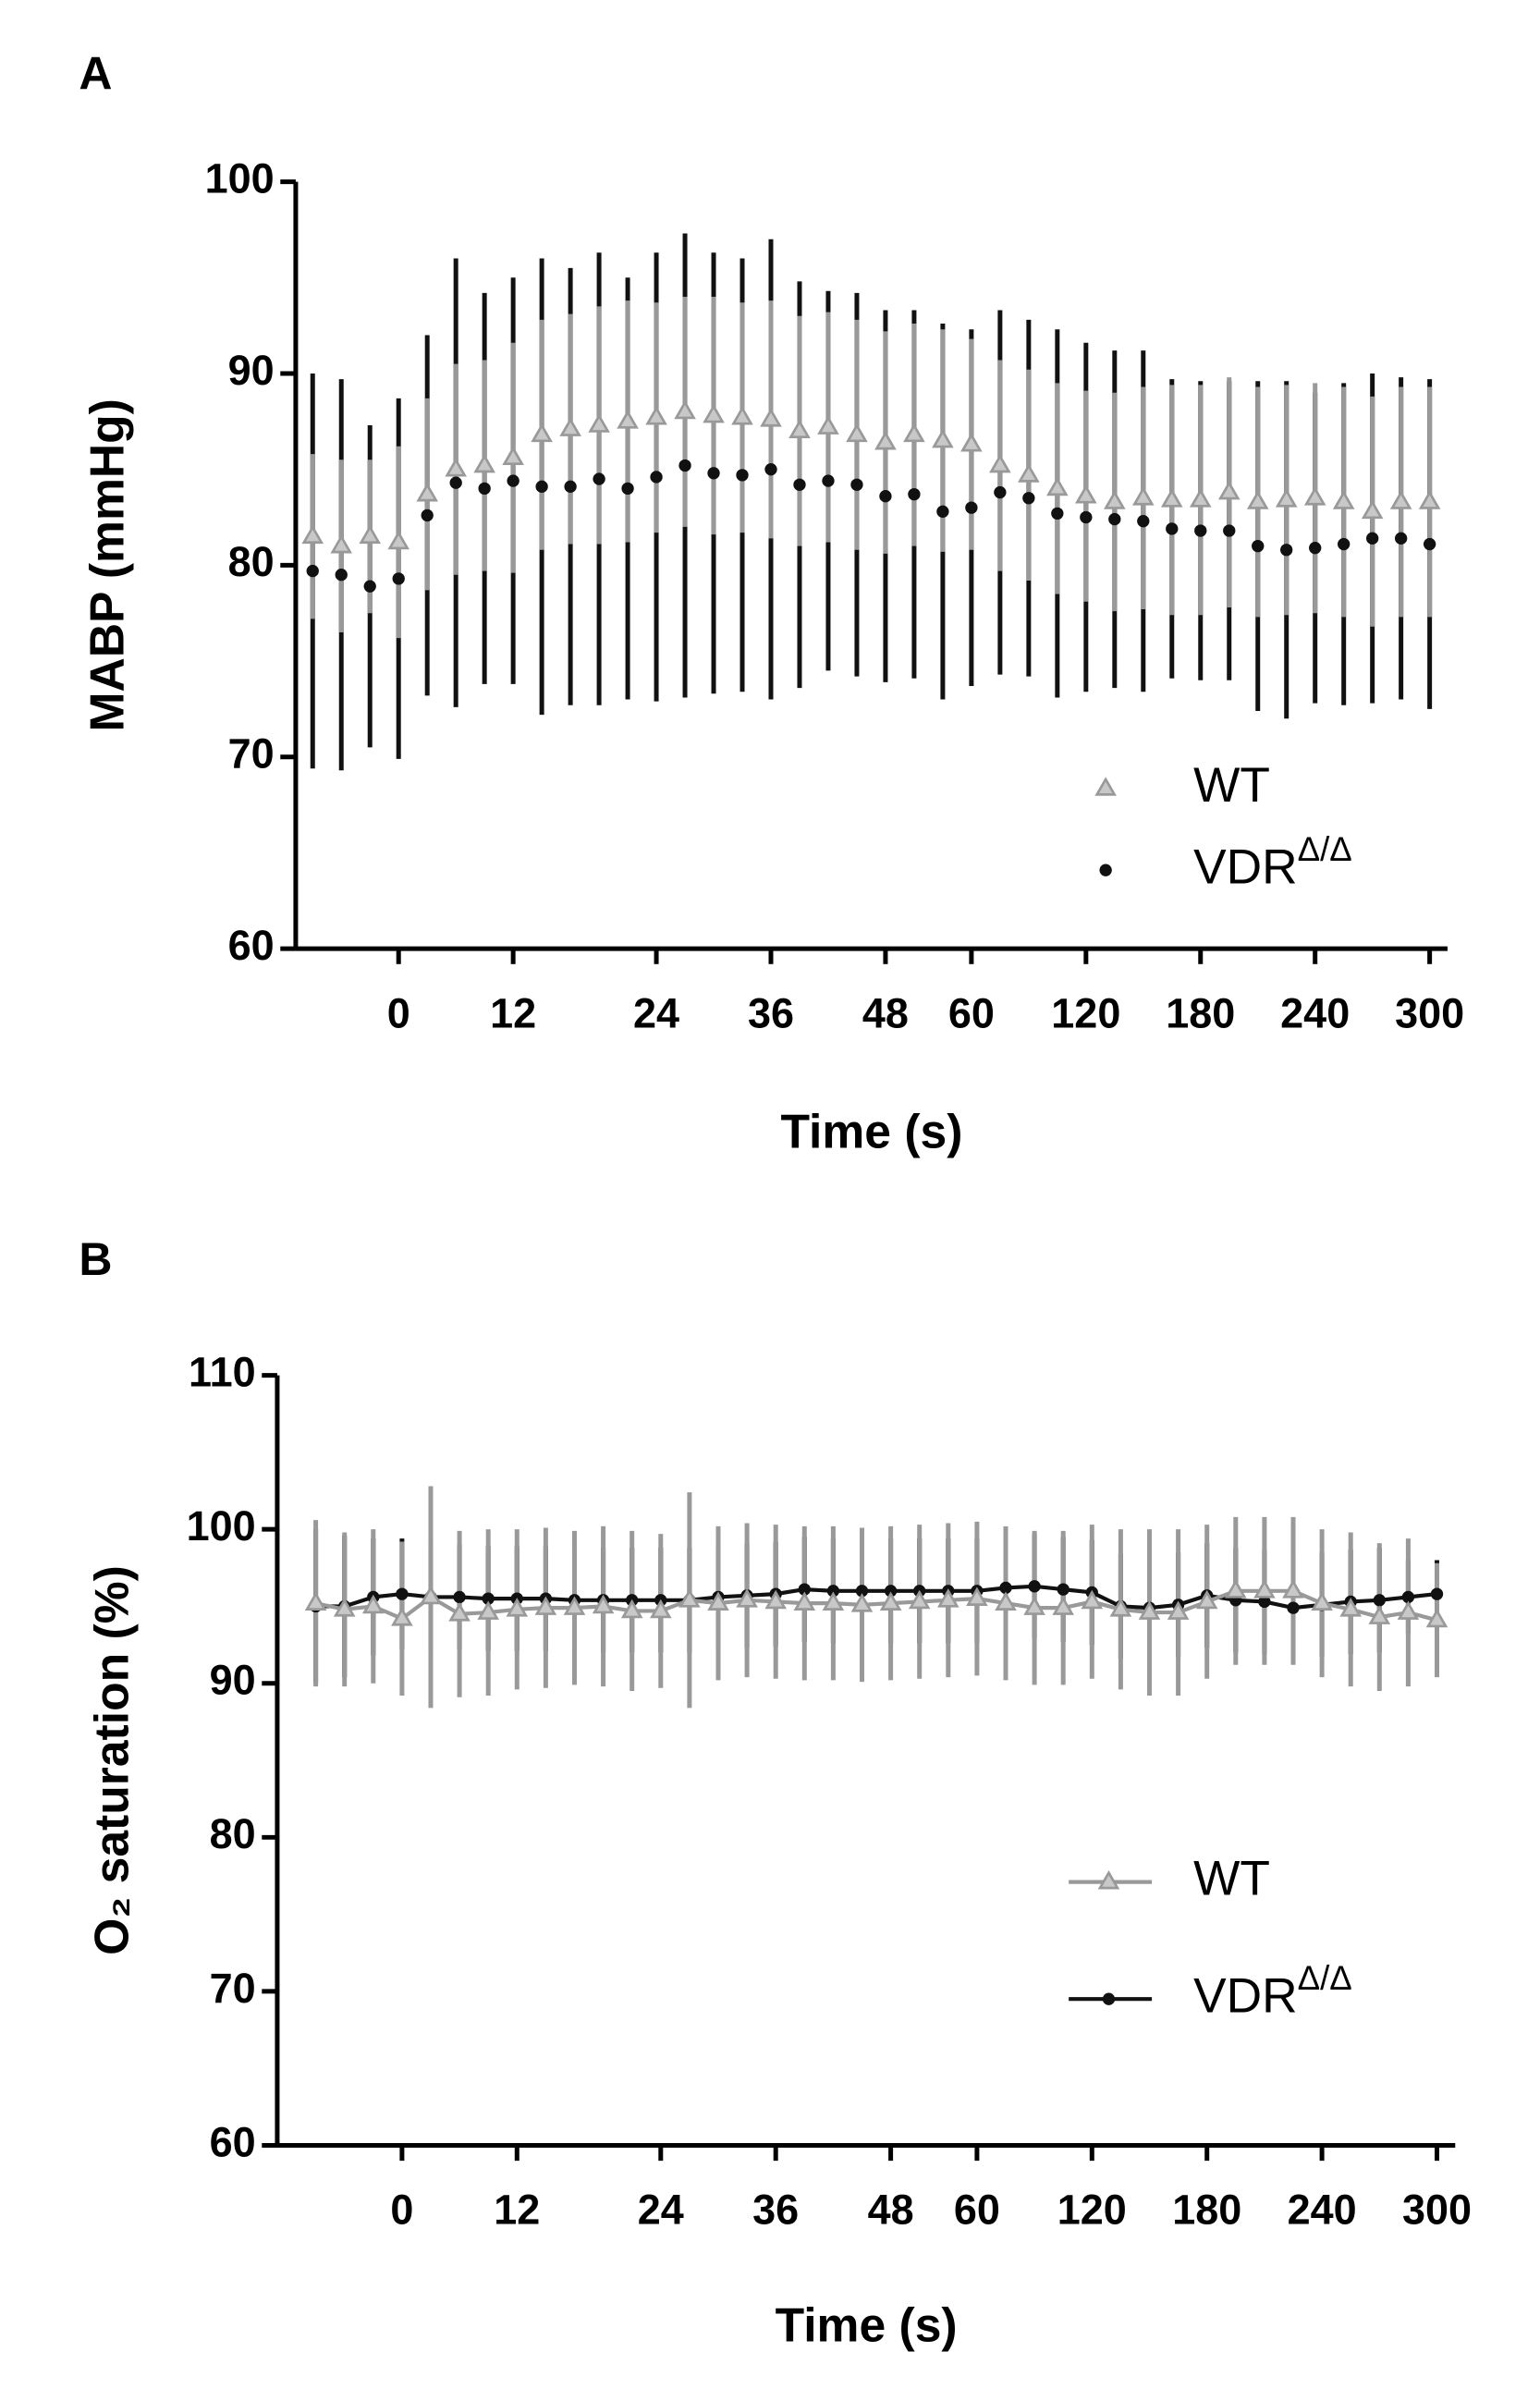 The height and width of the screenshot is (2401, 1540). What do you see at coordinates (871, 1131) in the screenshot?
I see `x-axis-title: Time (s)` at bounding box center [871, 1131].